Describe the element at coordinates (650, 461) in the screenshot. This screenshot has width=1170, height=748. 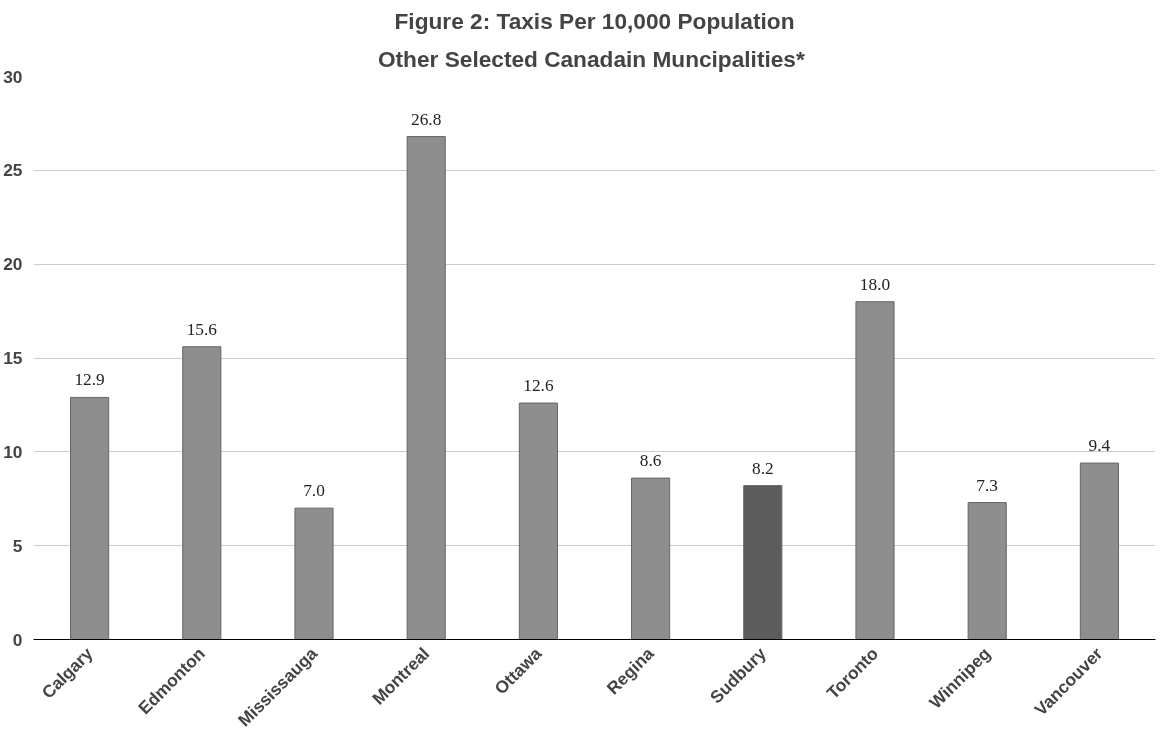
I see `data-label: 8.6` at that location.